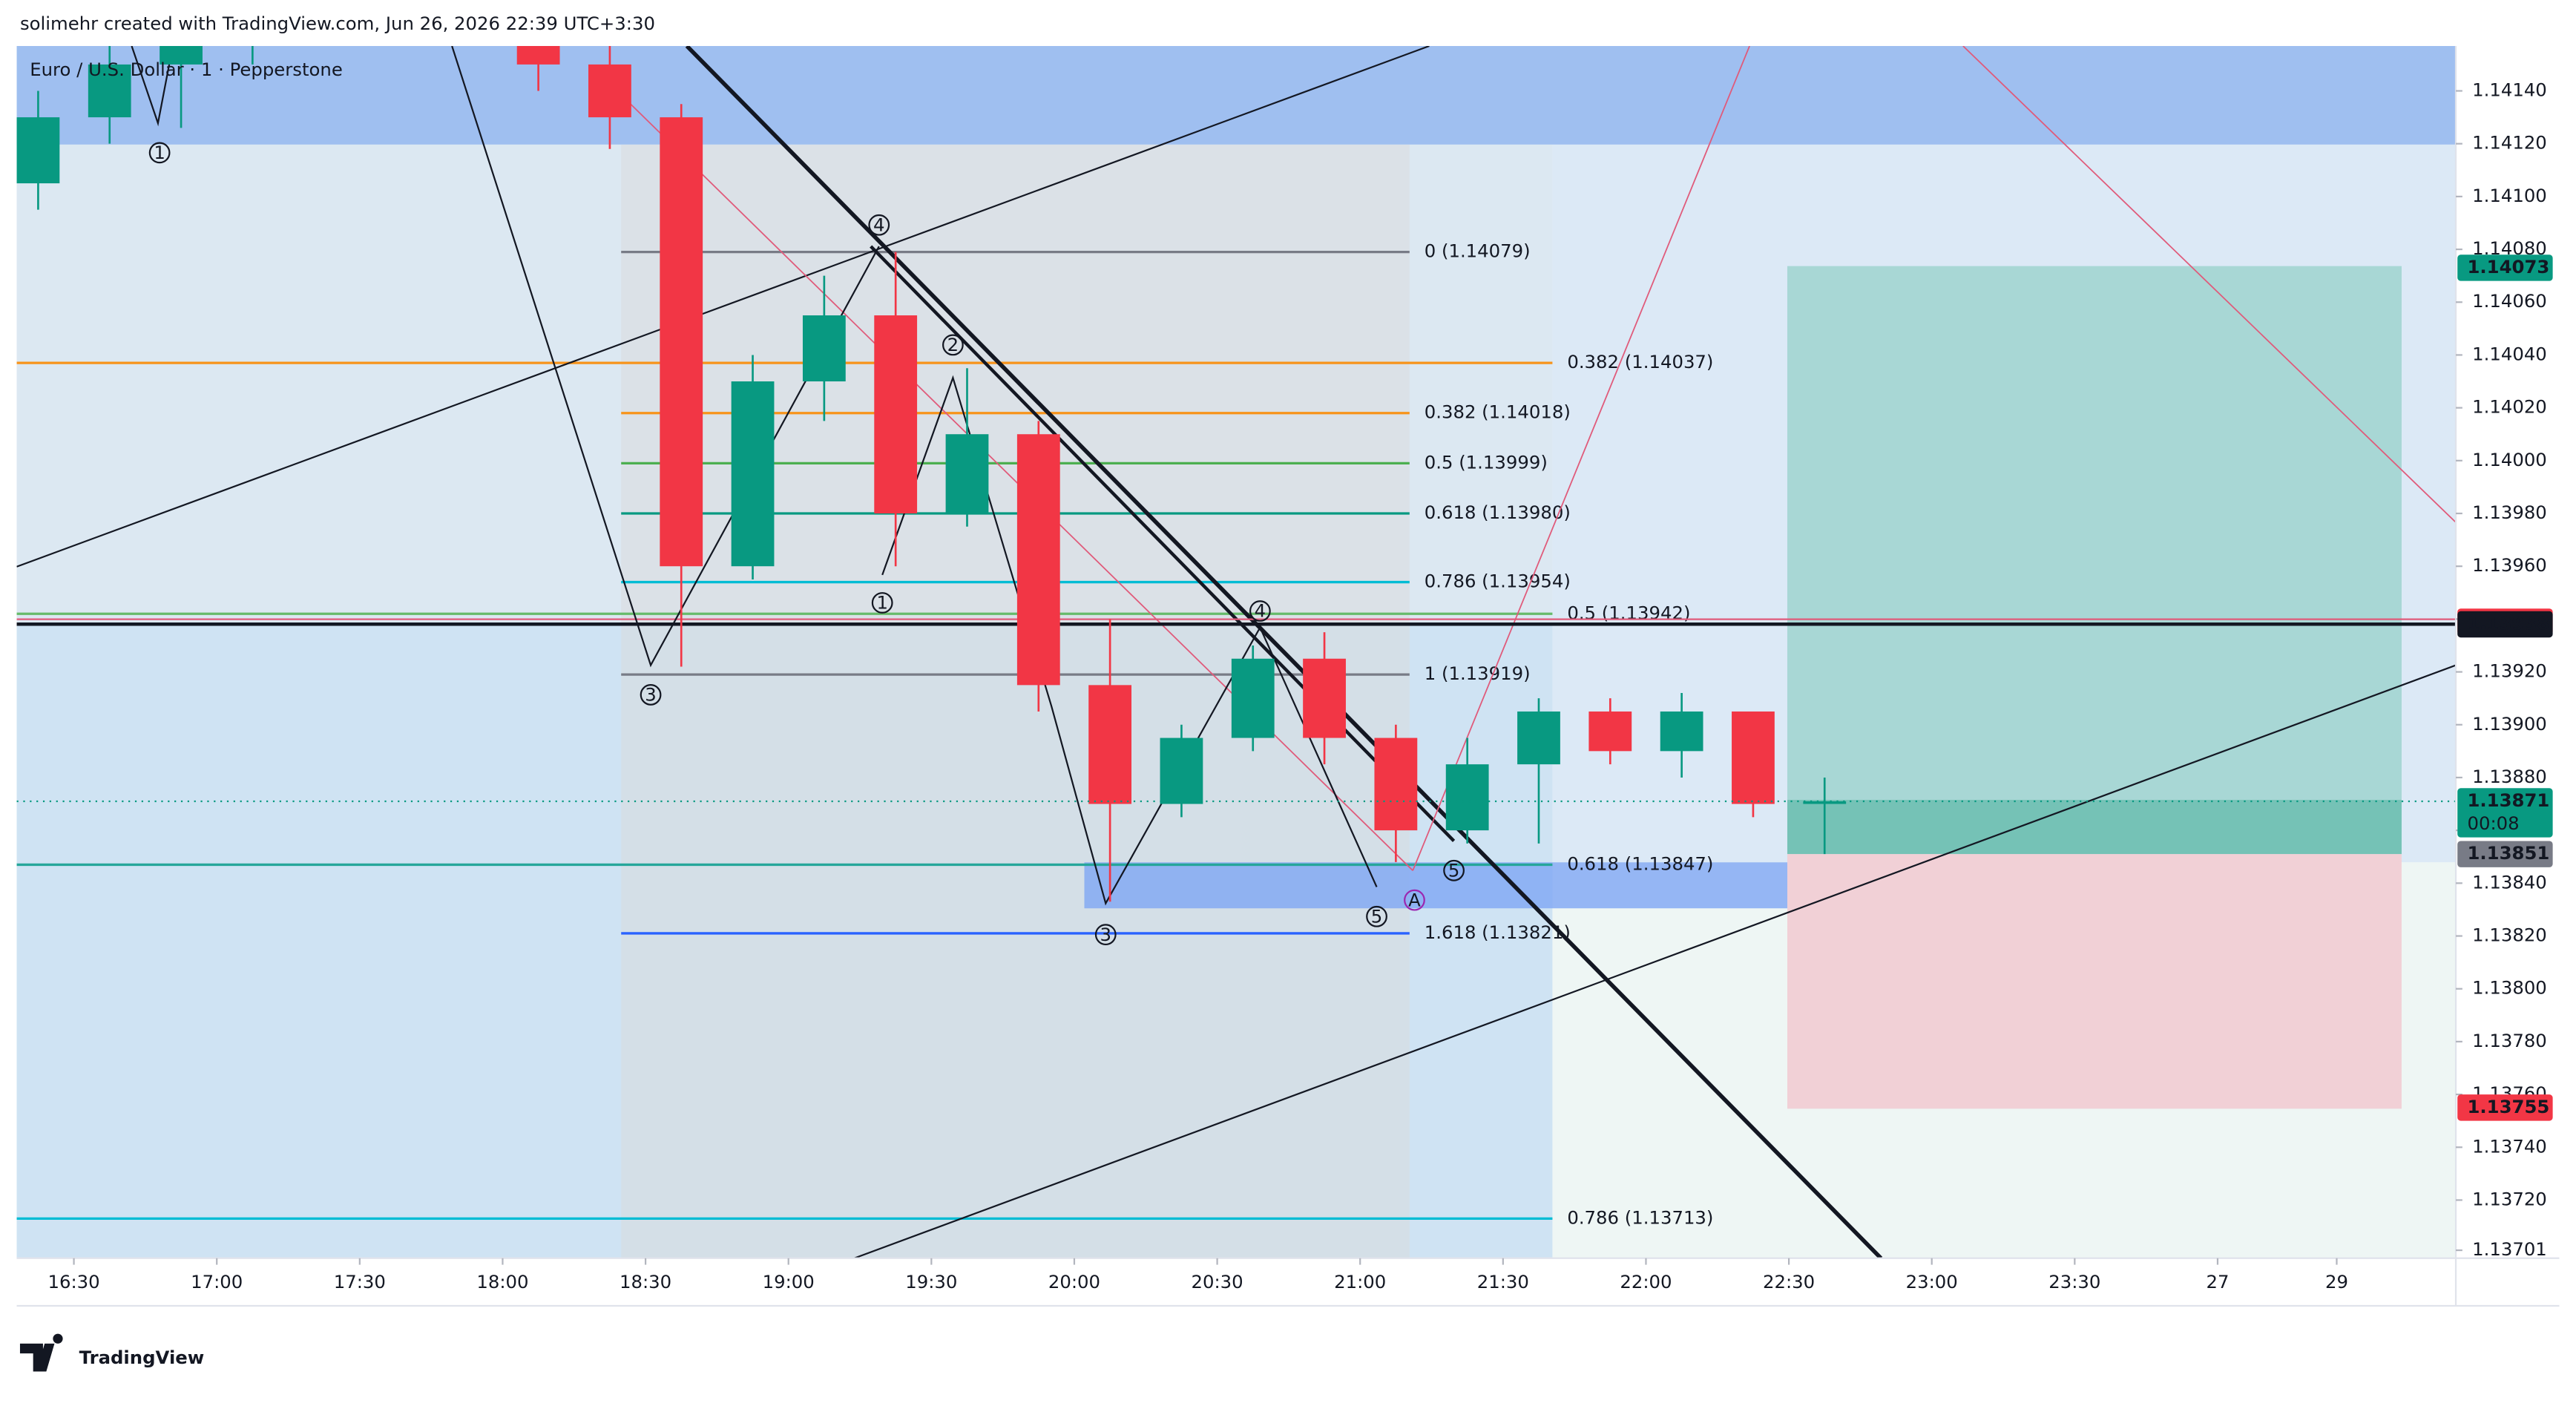 The image size is (2576, 1406). I want to click on x-tick-label: 23:00, so click(1932, 1281).